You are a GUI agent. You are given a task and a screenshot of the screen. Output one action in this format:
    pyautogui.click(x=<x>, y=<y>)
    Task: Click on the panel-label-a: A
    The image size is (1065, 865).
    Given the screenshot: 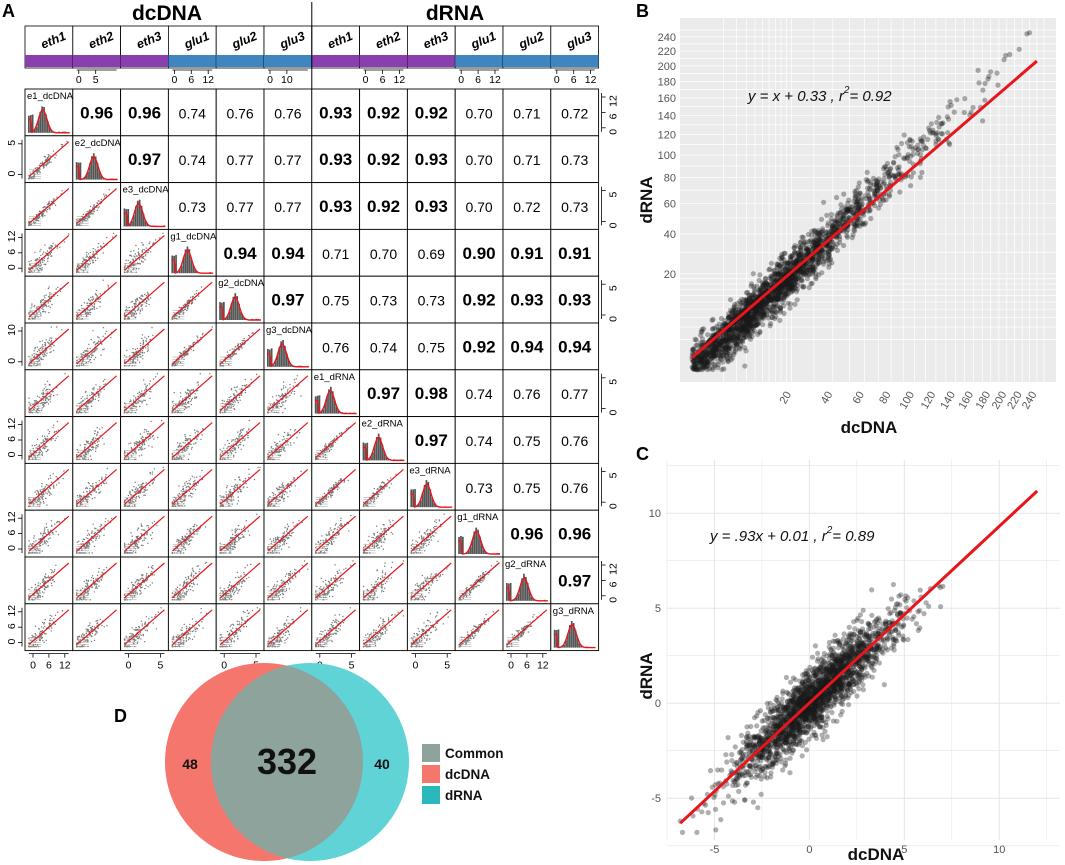 What is the action you would take?
    pyautogui.click(x=8, y=11)
    